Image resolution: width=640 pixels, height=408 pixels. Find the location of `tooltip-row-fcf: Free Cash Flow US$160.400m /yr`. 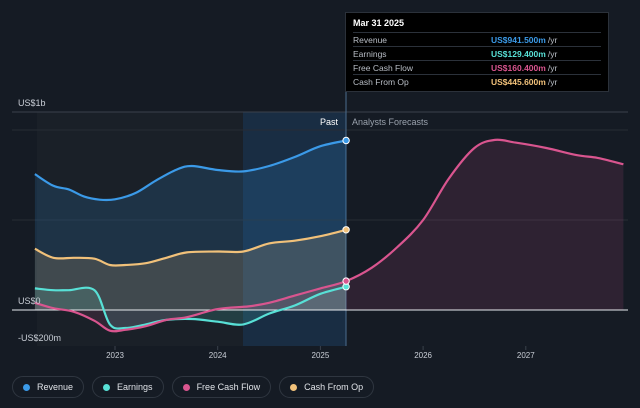

tooltip-row-fcf: Free Cash Flow US$160.400m /yr is located at coordinates (477, 67).